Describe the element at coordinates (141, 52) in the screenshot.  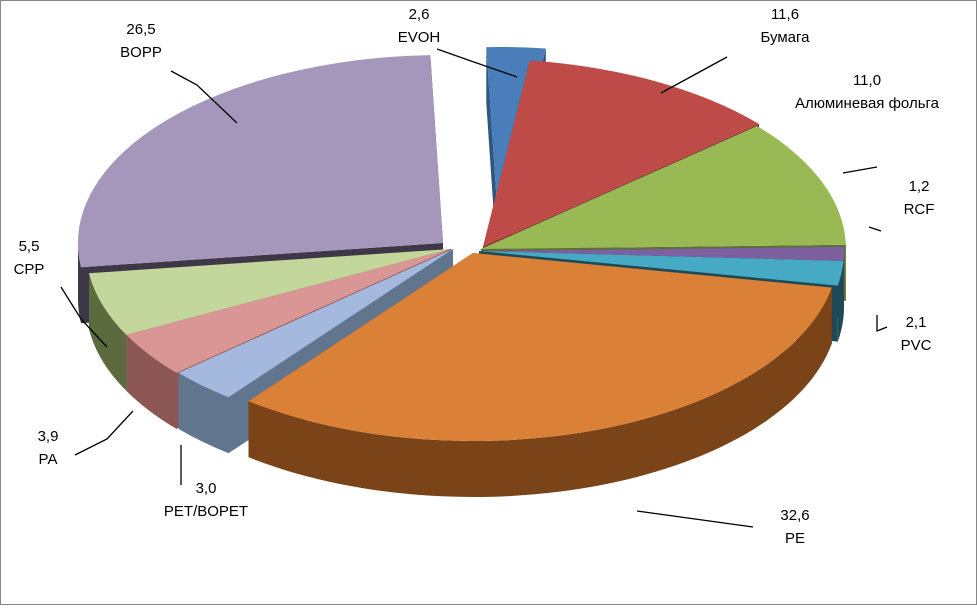
I see `data-label-name: BOPP` at that location.